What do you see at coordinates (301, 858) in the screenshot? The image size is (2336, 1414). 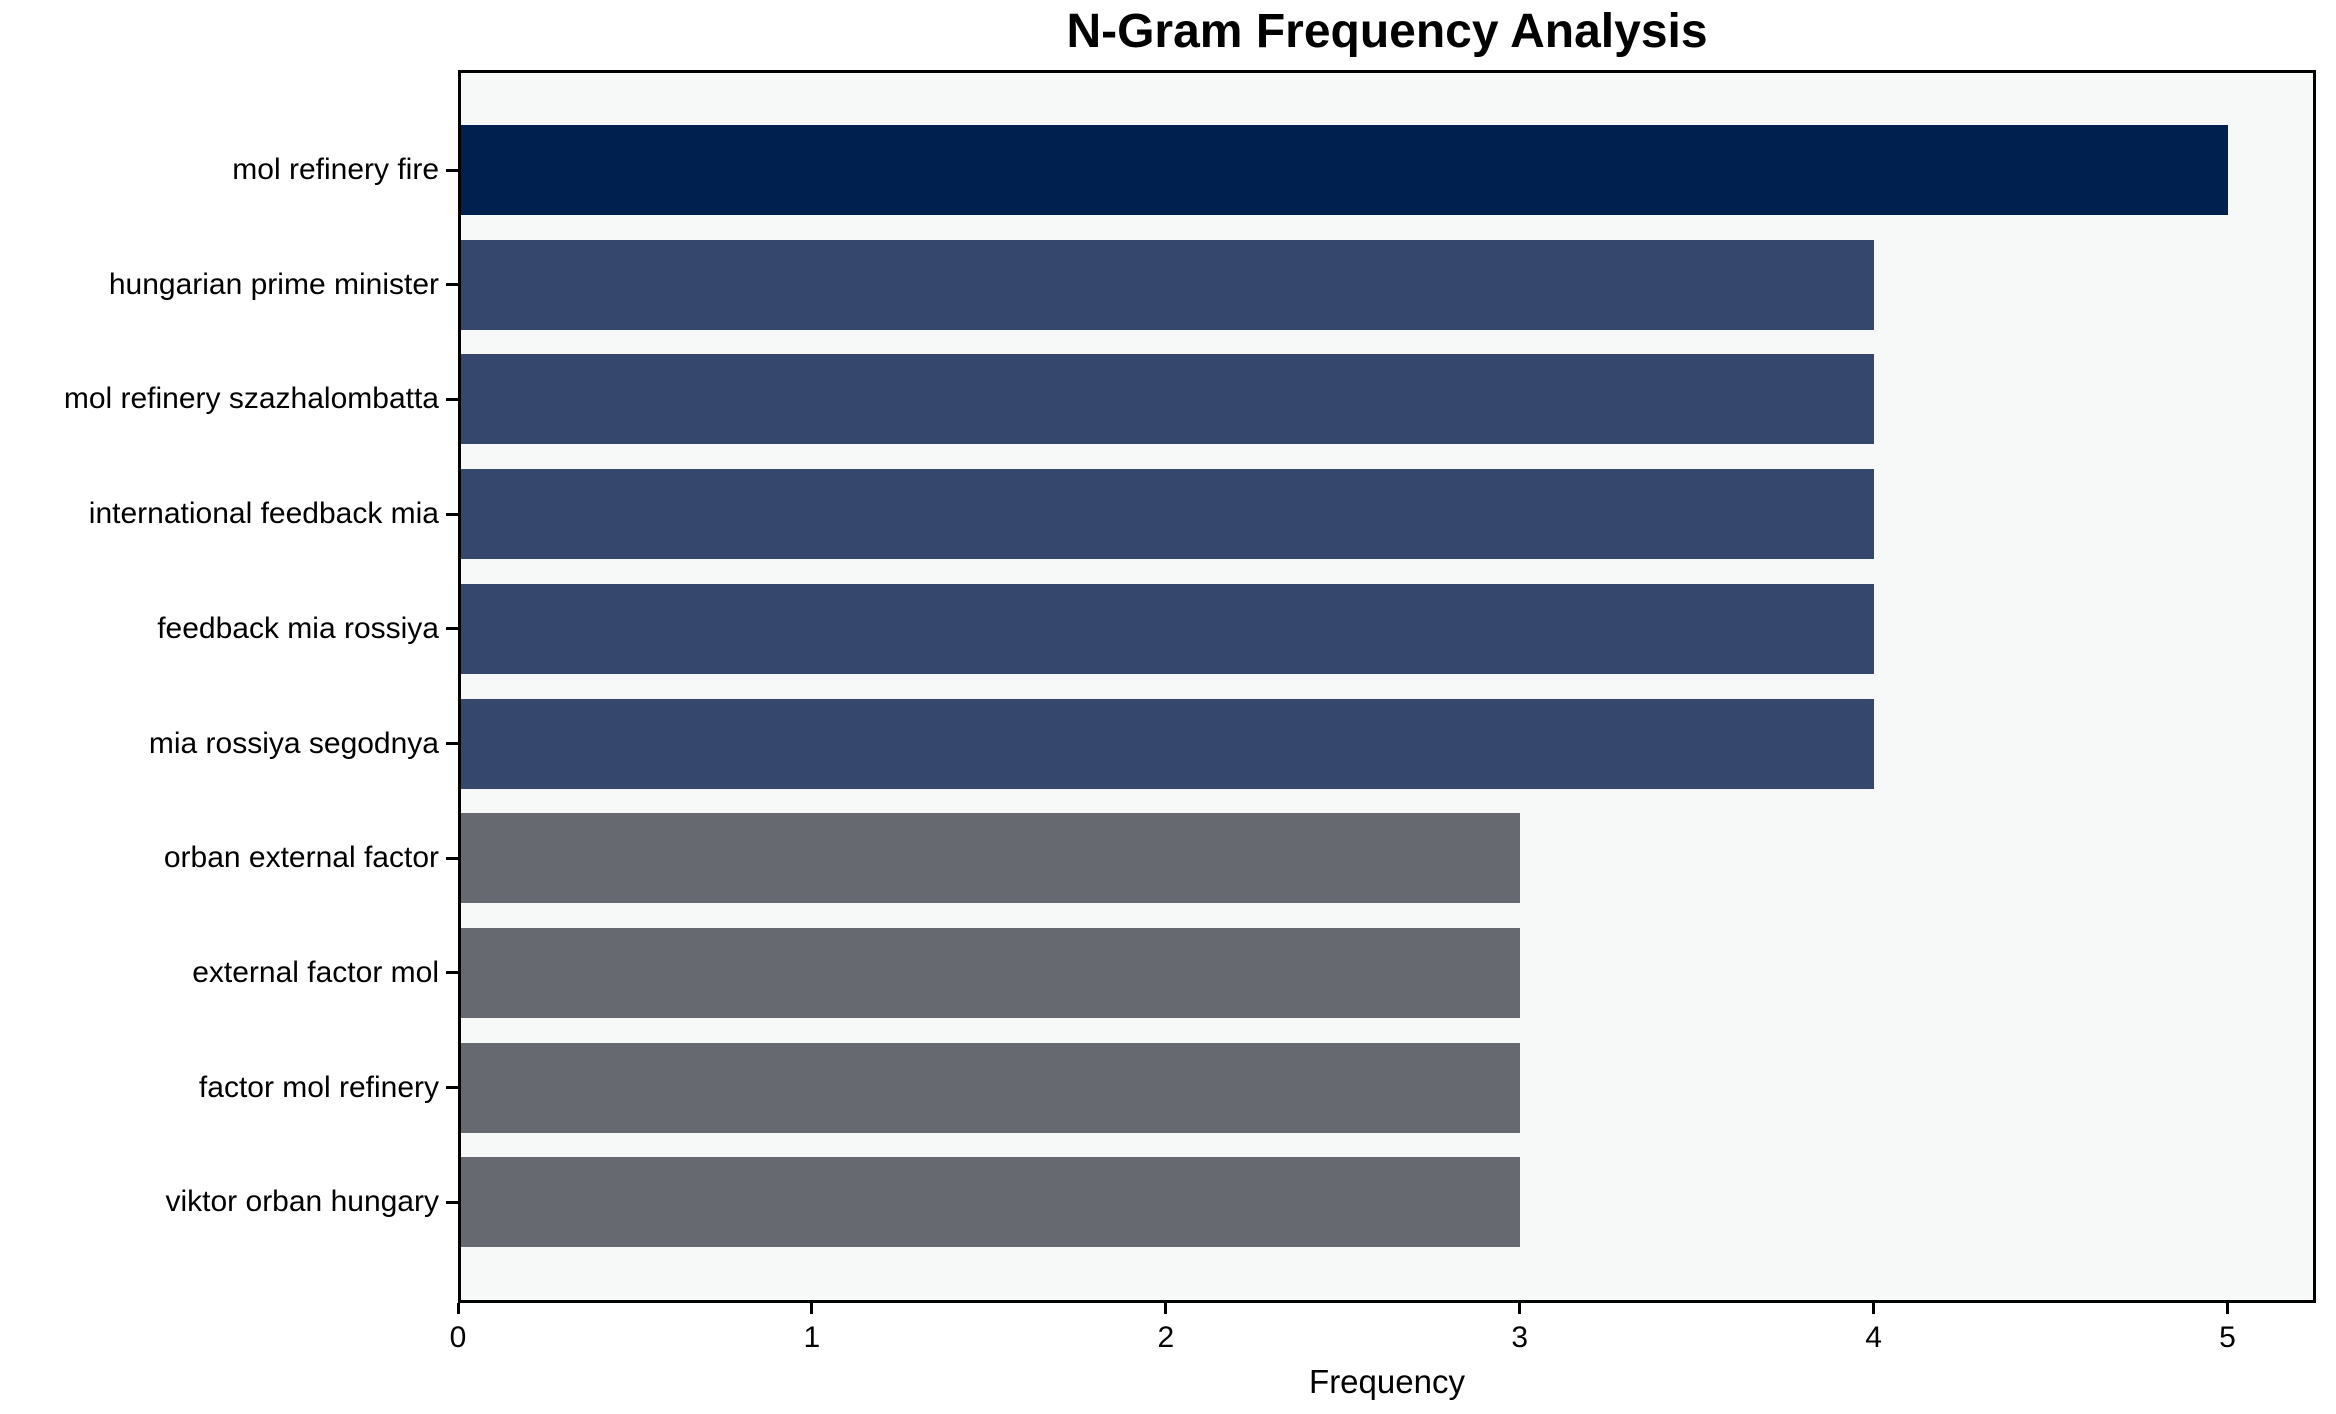 I see `y-tick-label: orban external factor` at bounding box center [301, 858].